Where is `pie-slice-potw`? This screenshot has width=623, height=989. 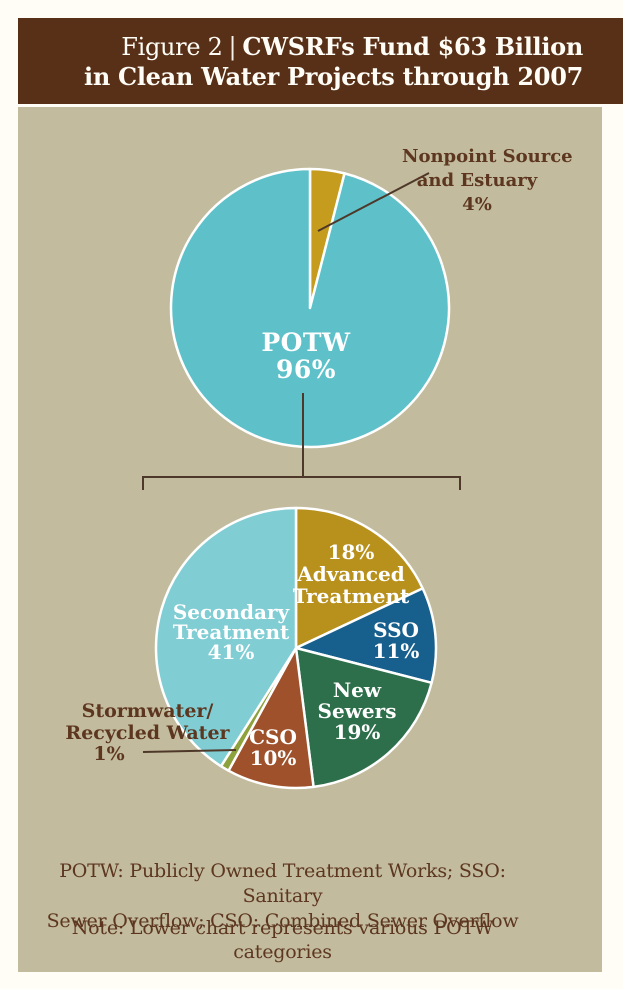
pie-slice-potw is located at coordinates (310, 308).